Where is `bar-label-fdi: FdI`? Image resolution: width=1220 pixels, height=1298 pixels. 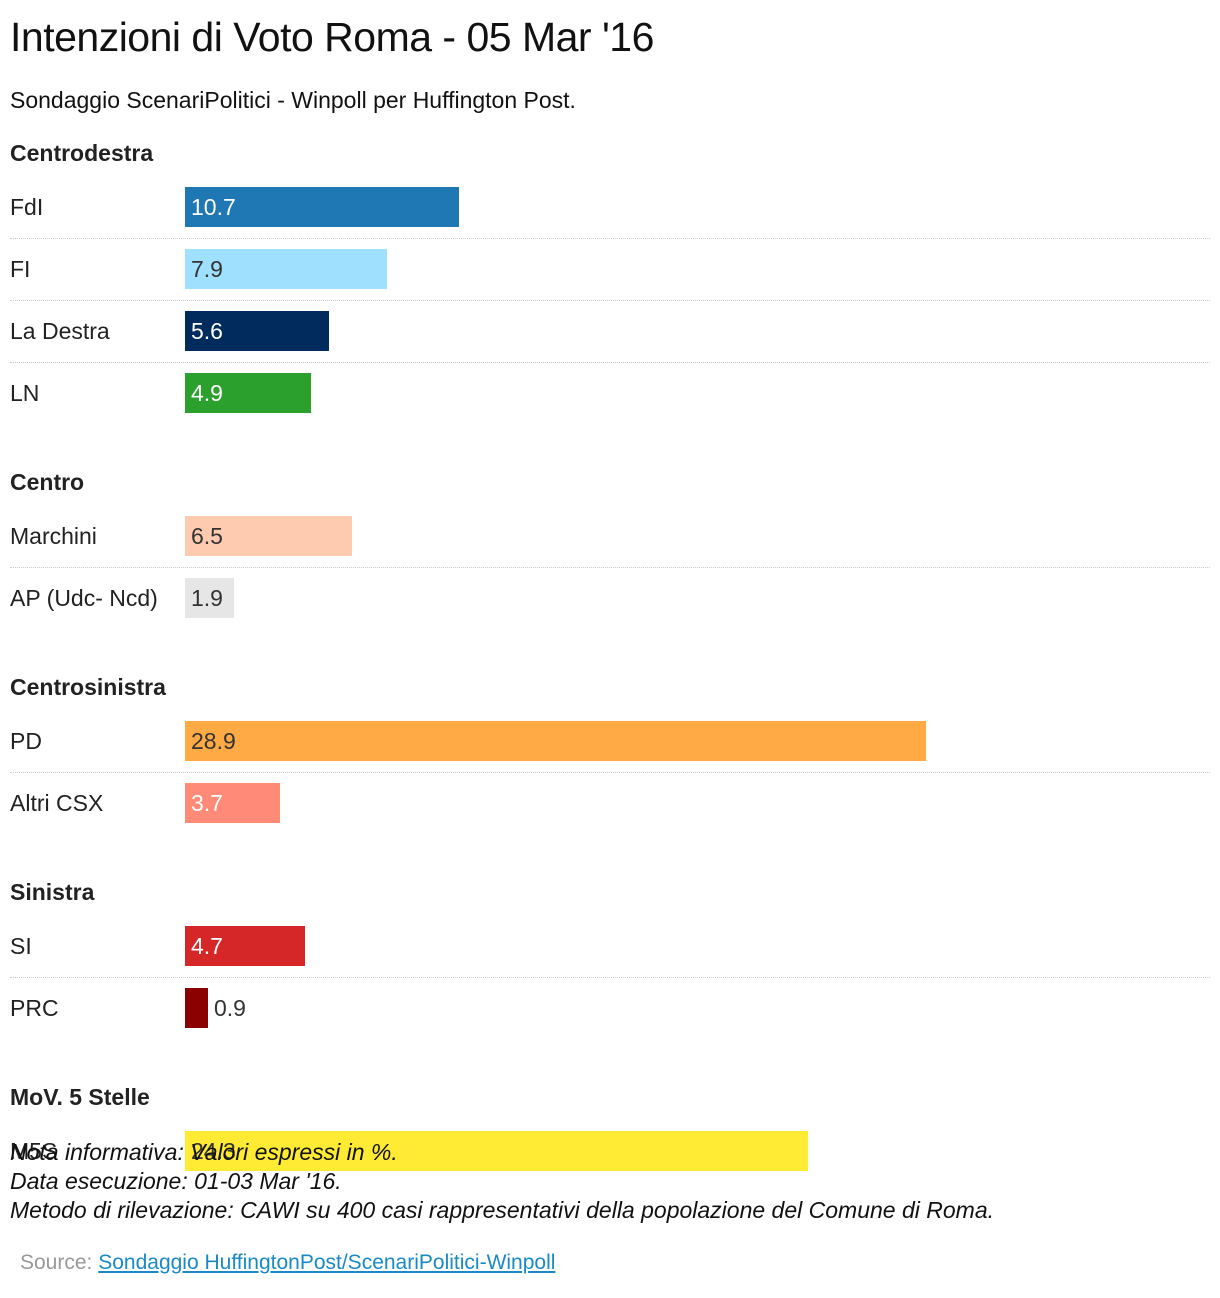
bar-label-fdi: FdI is located at coordinates (27, 207).